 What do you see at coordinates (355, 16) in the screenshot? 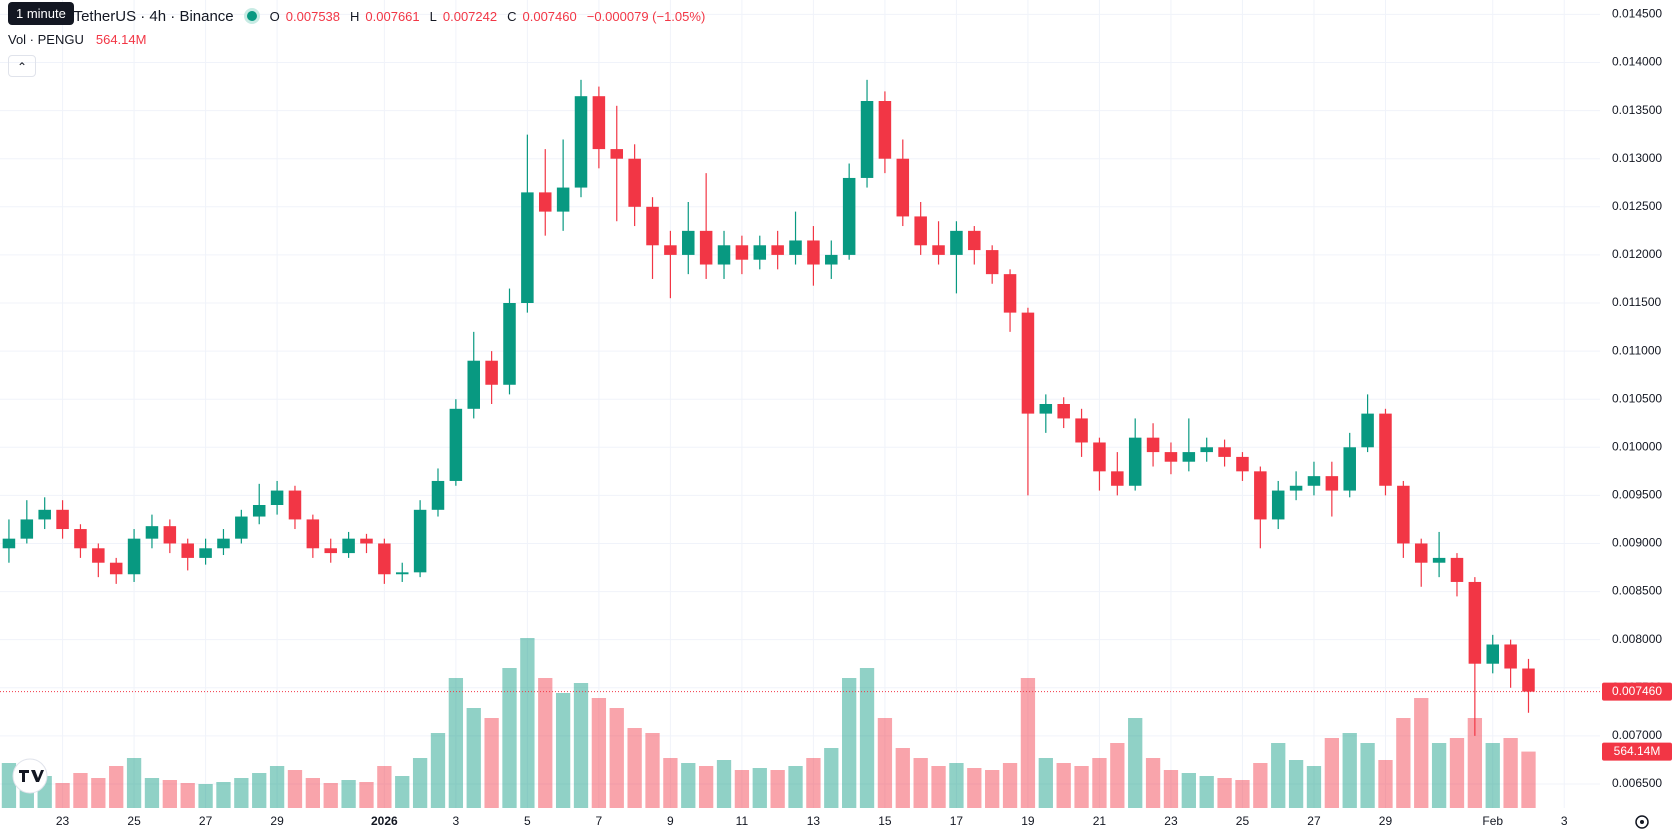
I see `ohlc-key: H` at bounding box center [355, 16].